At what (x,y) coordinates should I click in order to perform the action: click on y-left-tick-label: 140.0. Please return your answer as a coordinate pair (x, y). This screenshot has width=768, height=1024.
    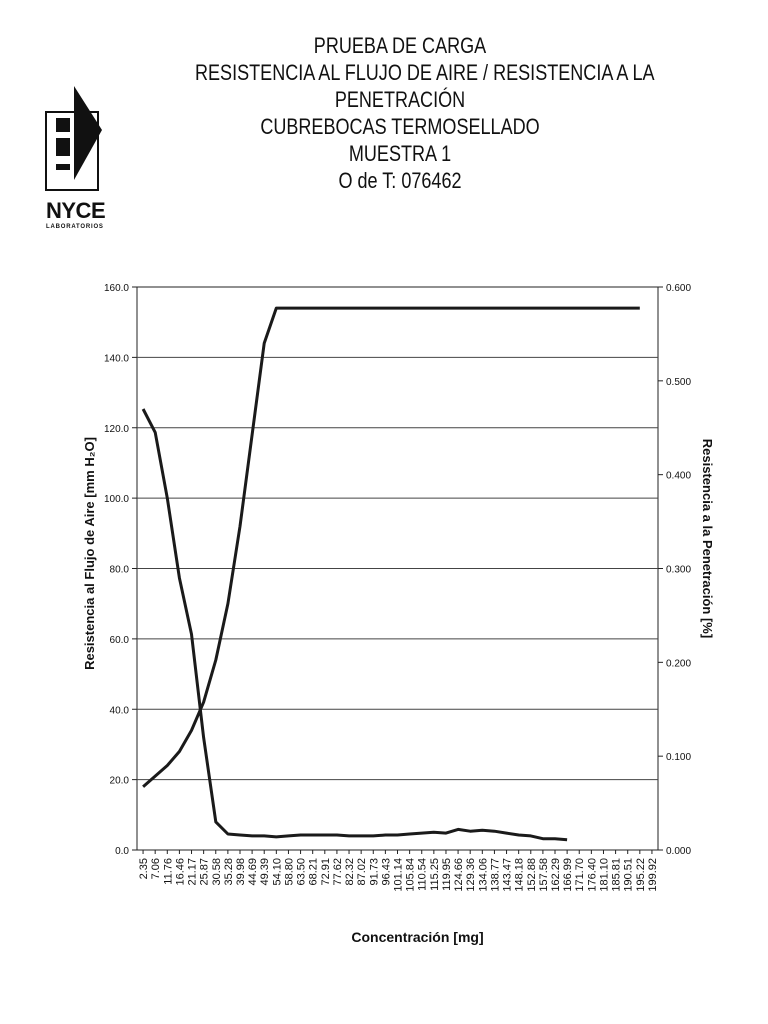
    Looking at the image, I should click on (116, 358).